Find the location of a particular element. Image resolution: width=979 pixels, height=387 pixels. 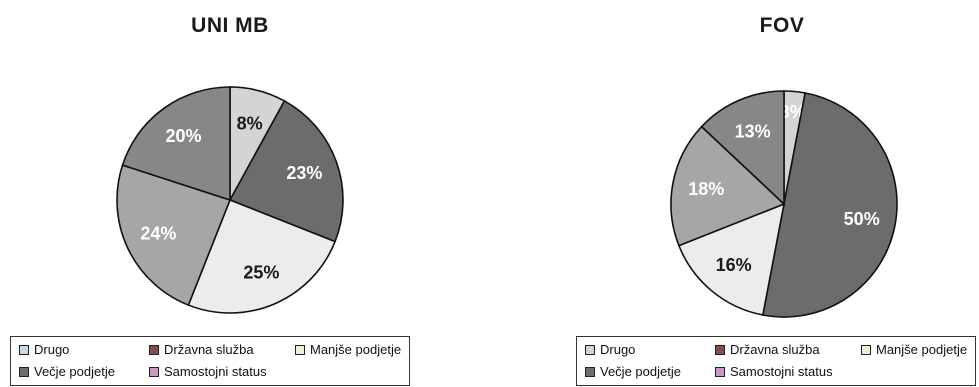

pie-slice-label: 18% is located at coordinates (706, 189).